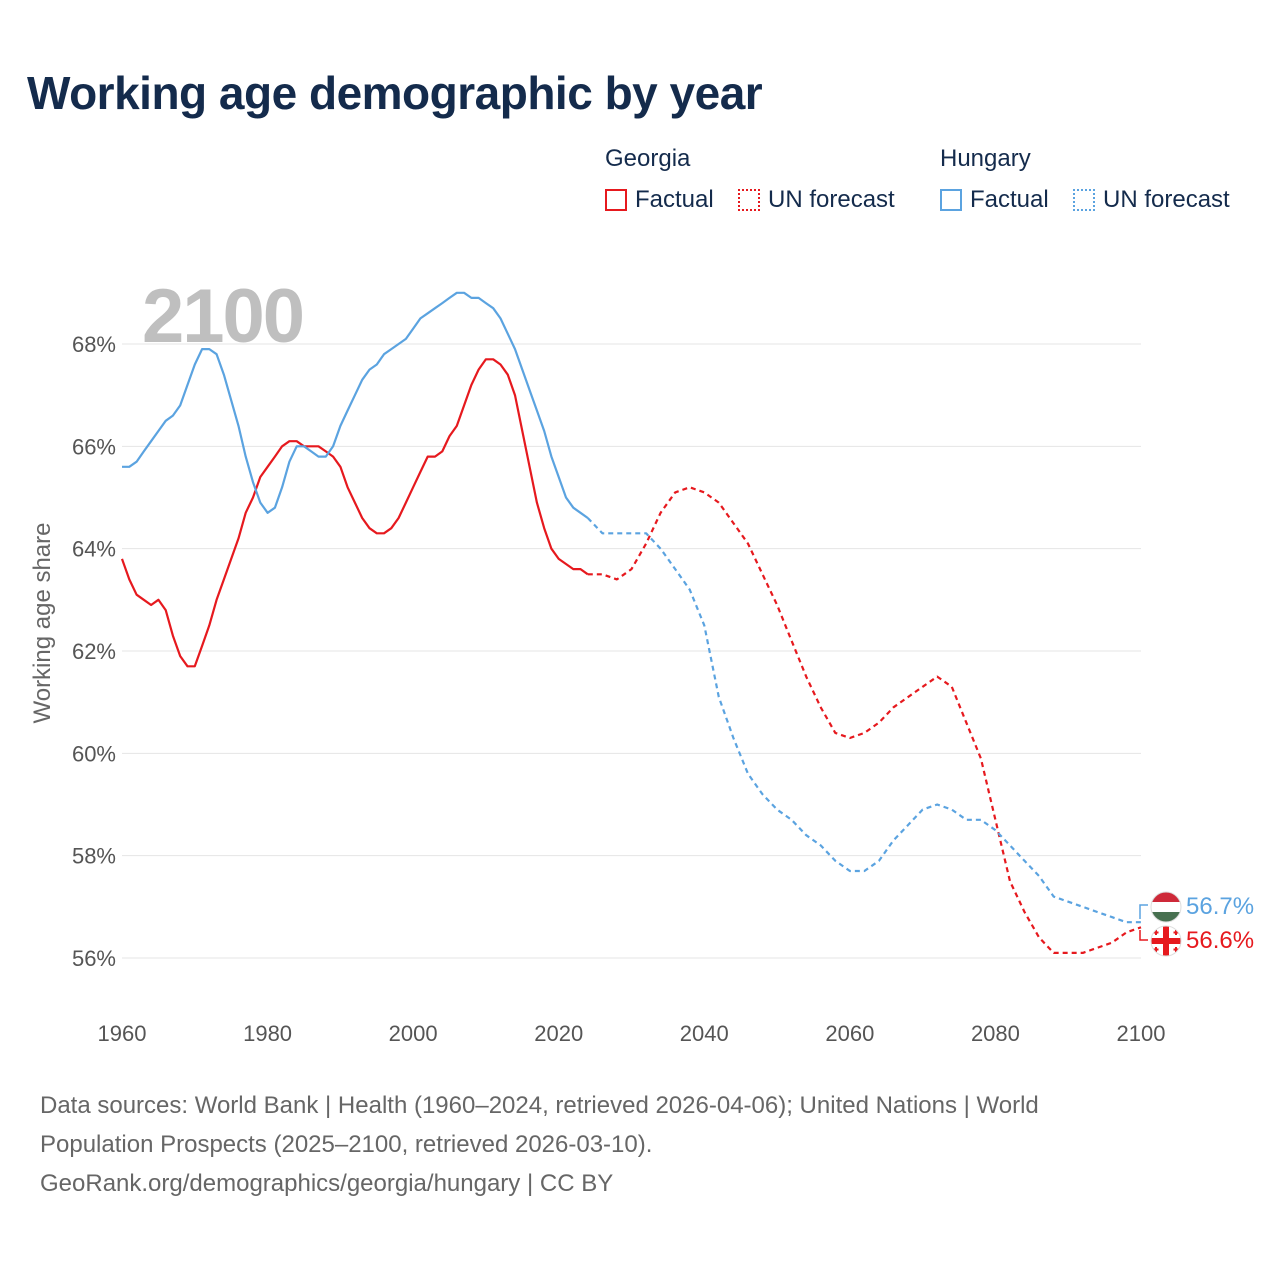 This screenshot has width=1280, height=1280. Describe the element at coordinates (94, 344) in the screenshot. I see `y-tick-label: 68%` at that location.